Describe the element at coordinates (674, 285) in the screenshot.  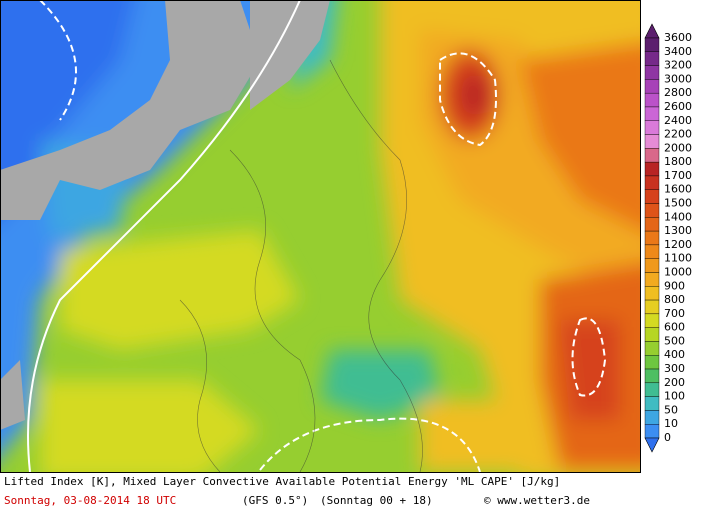
I see `legend-label: 900` at that location.